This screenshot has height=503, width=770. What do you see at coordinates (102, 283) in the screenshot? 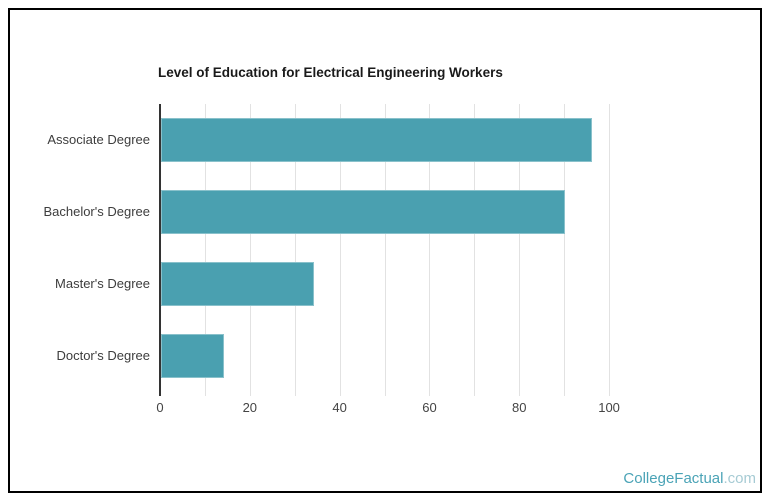
I see `category-label-3: Master's Degree` at bounding box center [102, 283].